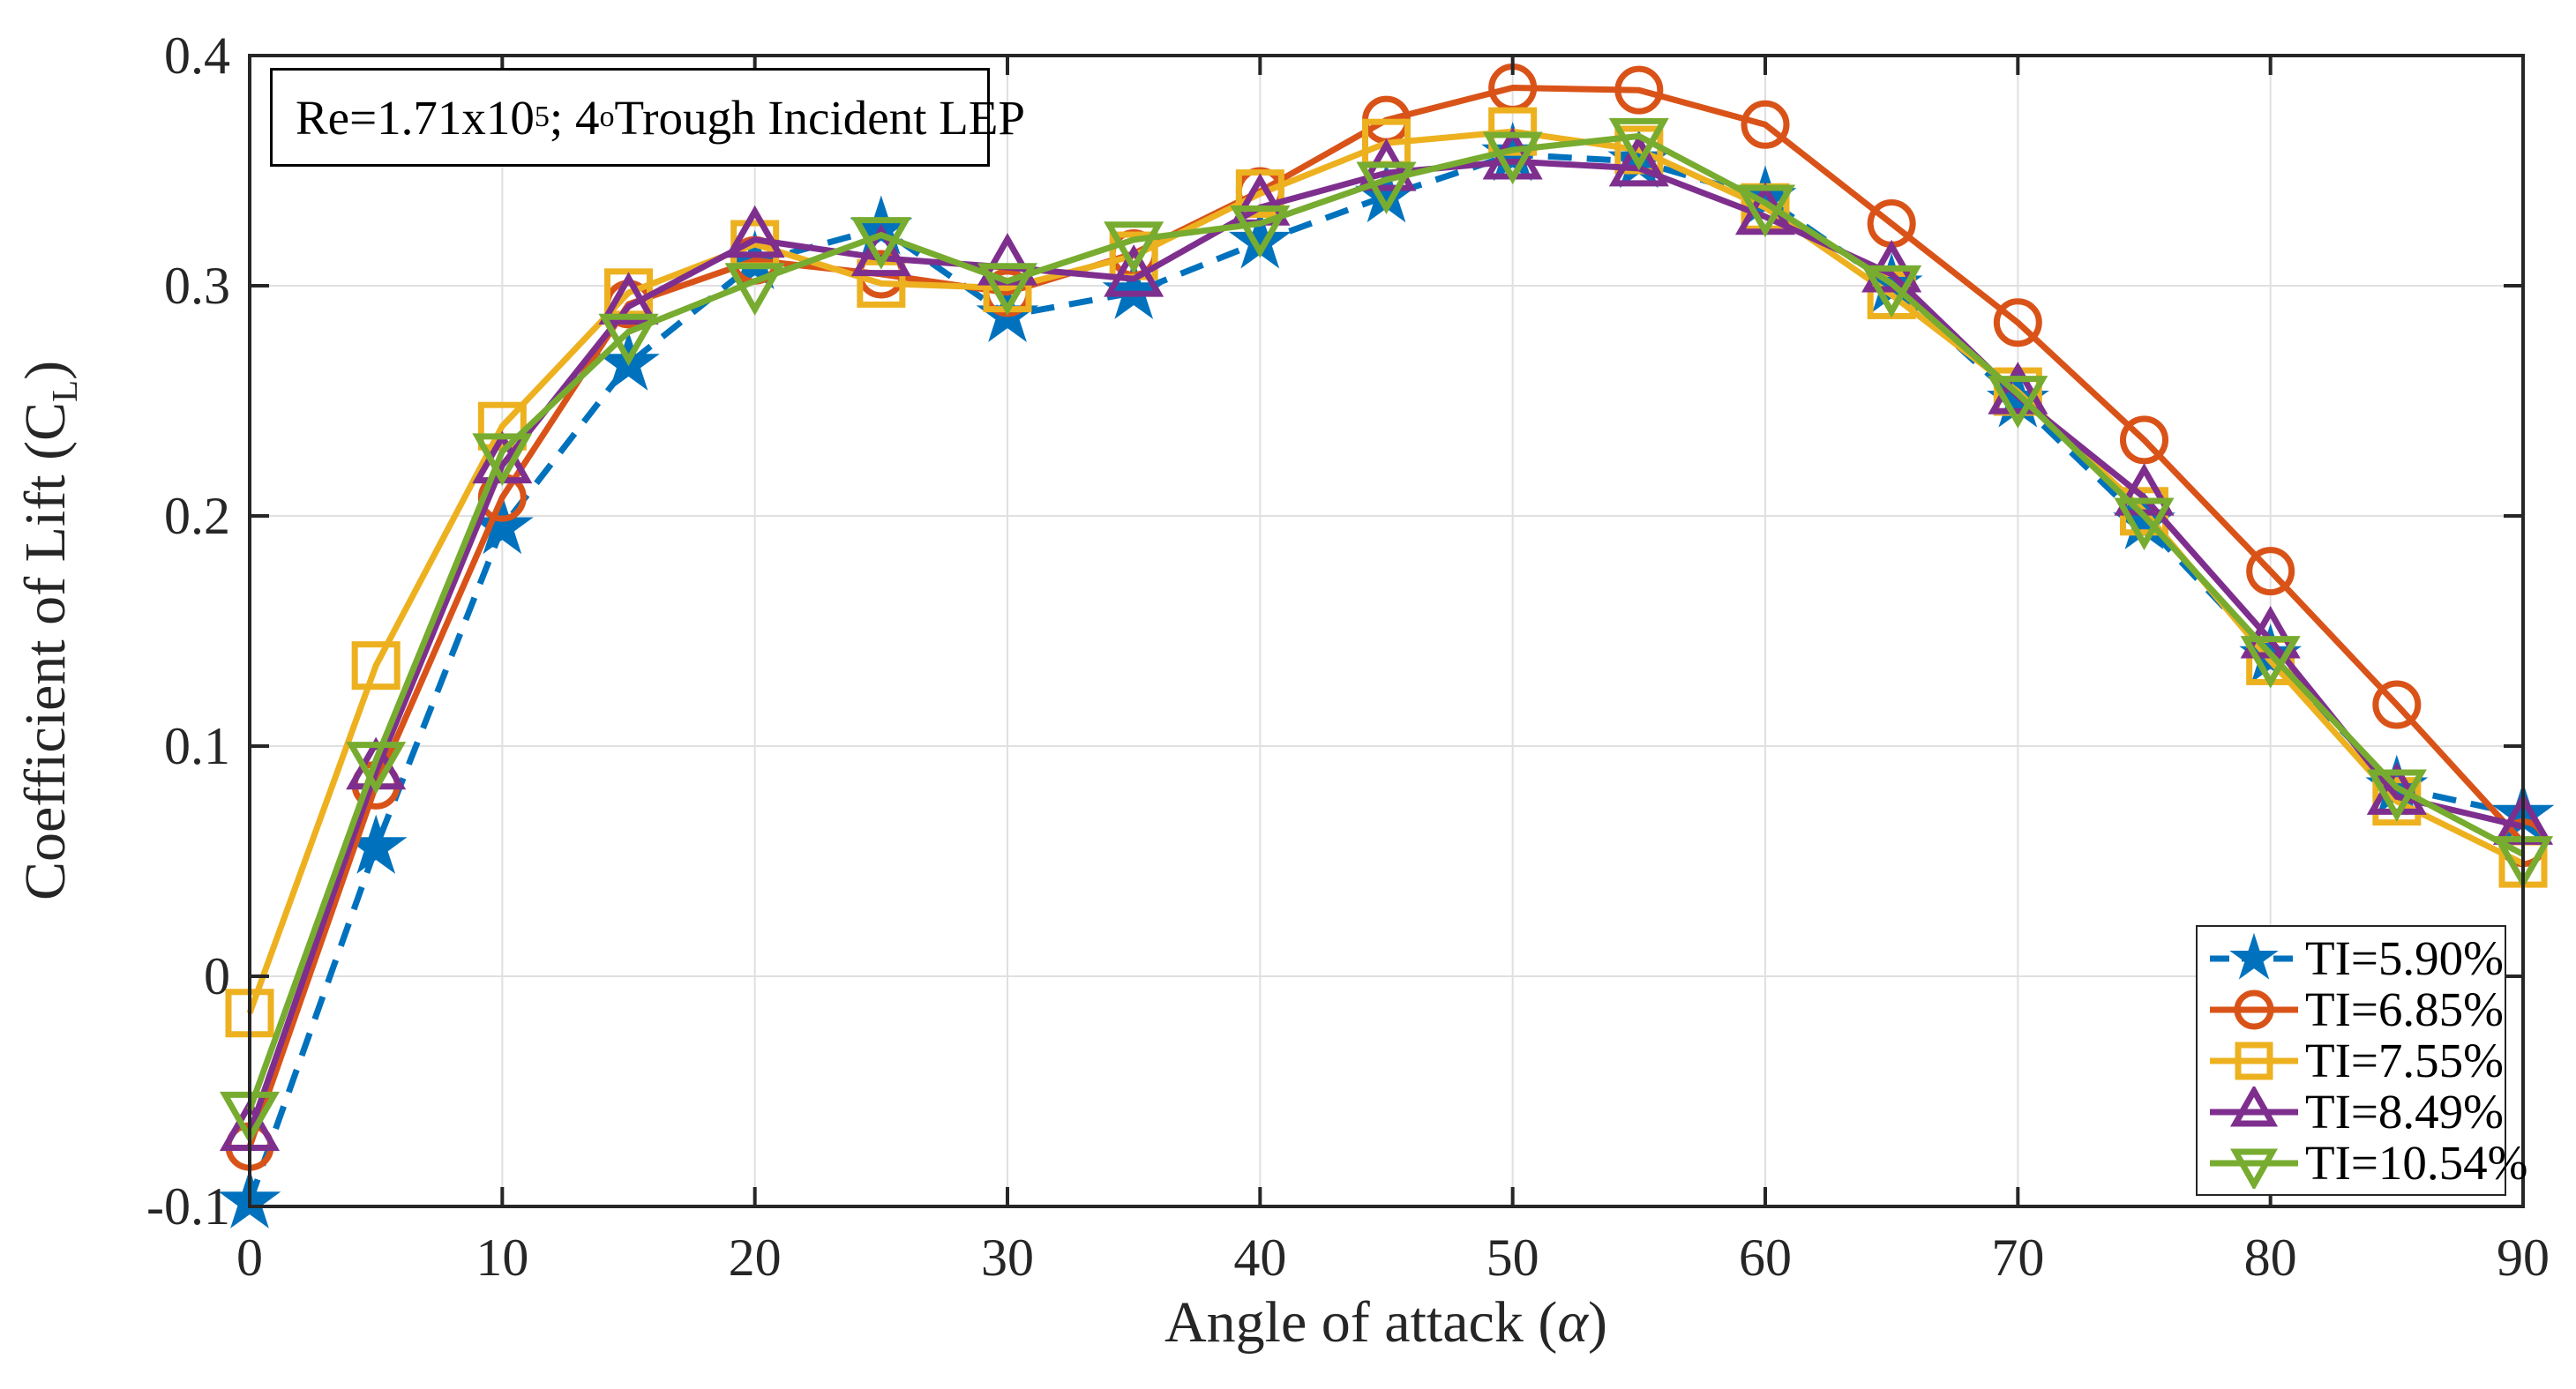 This screenshot has height=1389, width=2576. I want to click on legend-label: TI=10.54%, so click(2417, 1163).